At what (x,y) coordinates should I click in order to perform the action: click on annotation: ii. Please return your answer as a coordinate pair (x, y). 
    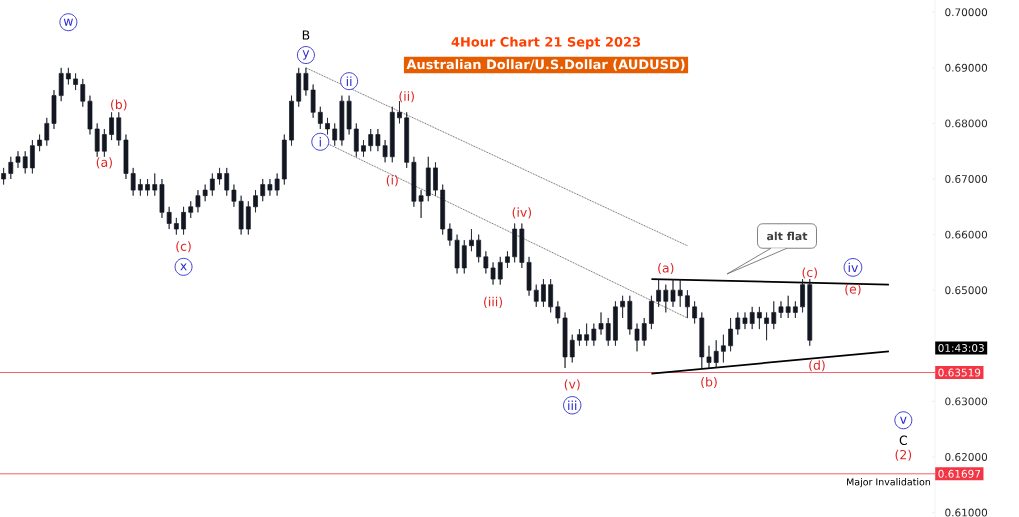
    Looking at the image, I should click on (349, 81).